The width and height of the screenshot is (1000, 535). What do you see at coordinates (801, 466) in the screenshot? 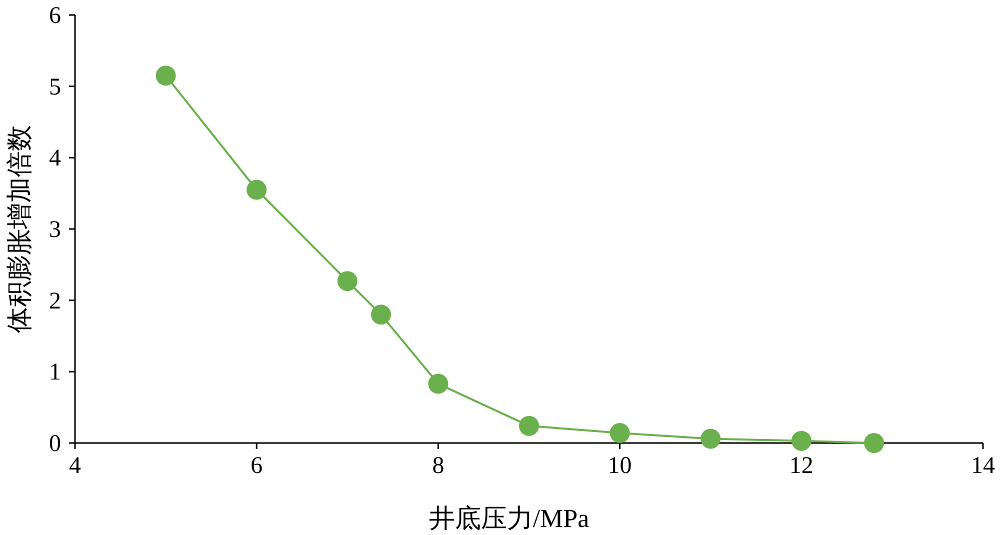
I see `x-tick-label: 12` at bounding box center [801, 466].